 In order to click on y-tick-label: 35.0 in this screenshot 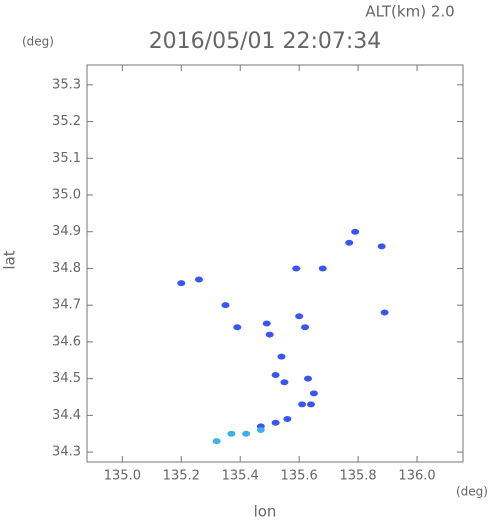, I will do `click(66, 195)`.